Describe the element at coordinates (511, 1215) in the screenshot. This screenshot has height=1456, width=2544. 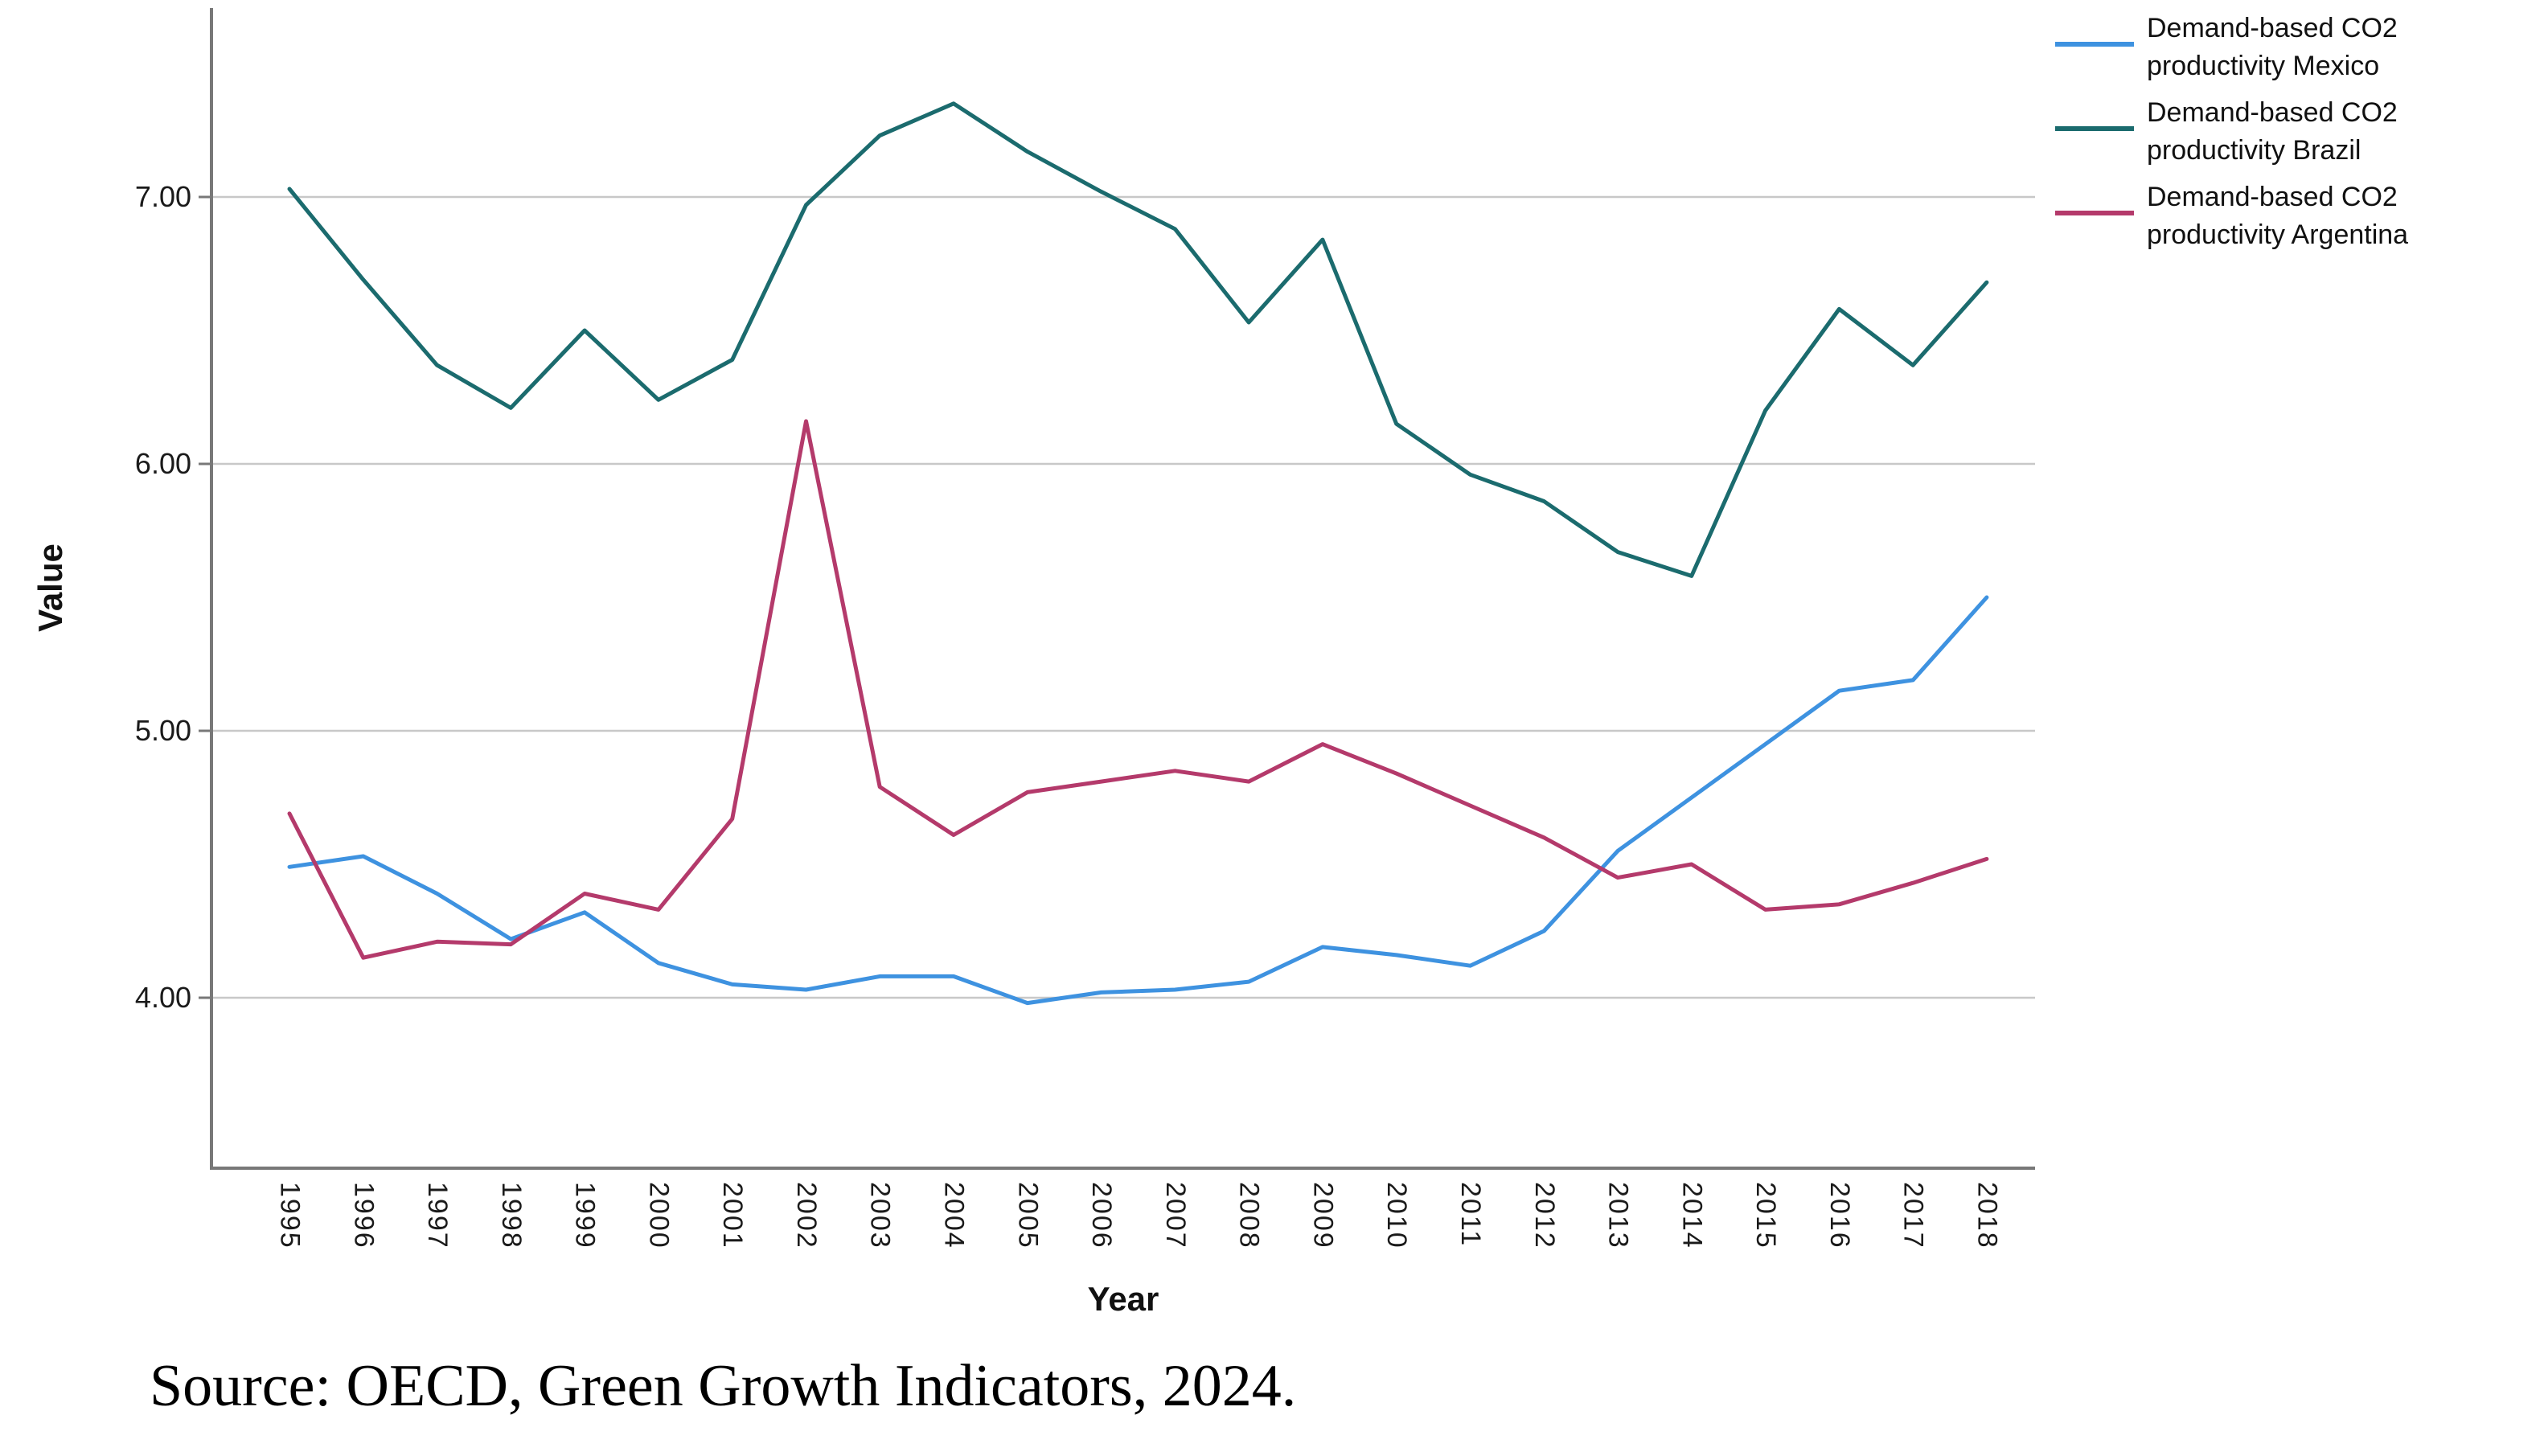
I see `x-tick-label: 1998` at that location.